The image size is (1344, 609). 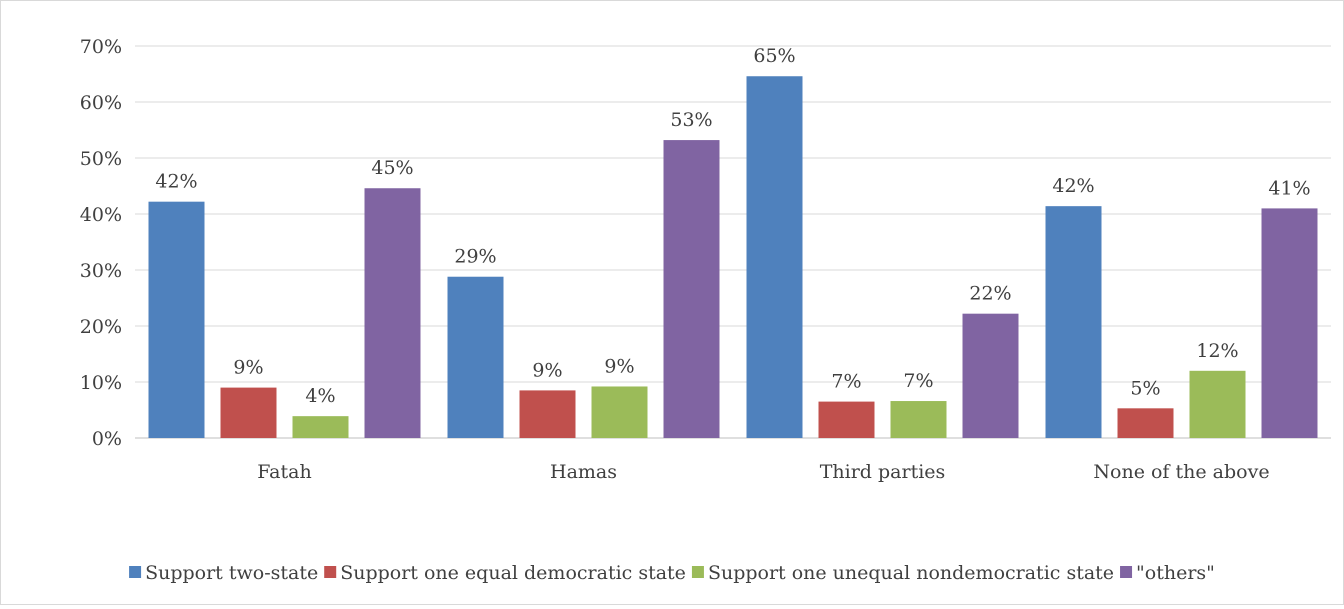 What do you see at coordinates (101, 47) in the screenshot?
I see `y-tick-label: 70%` at bounding box center [101, 47].